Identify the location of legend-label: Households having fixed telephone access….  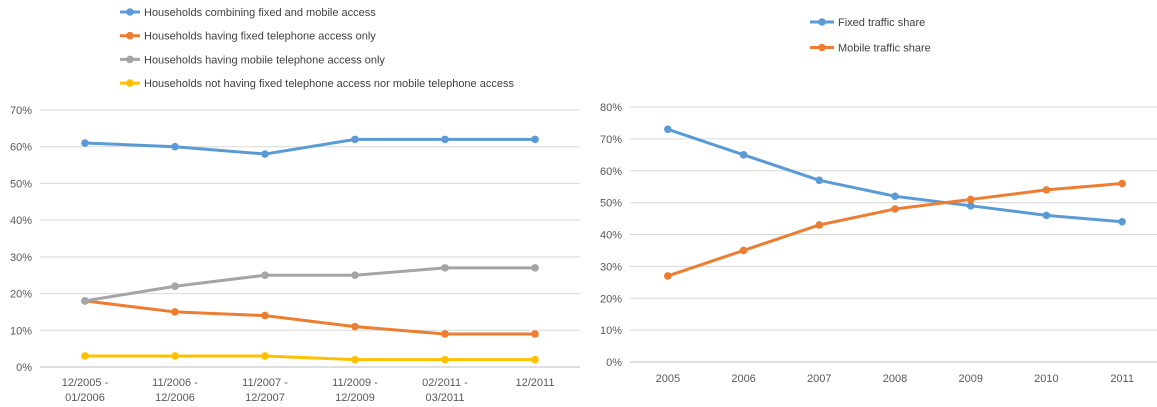
(260, 37).